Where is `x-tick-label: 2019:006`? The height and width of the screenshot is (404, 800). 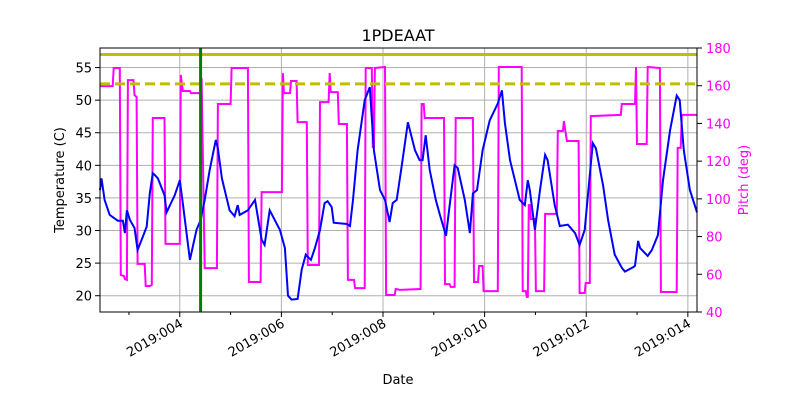 x-tick-label: 2019:006 is located at coordinates (256, 338).